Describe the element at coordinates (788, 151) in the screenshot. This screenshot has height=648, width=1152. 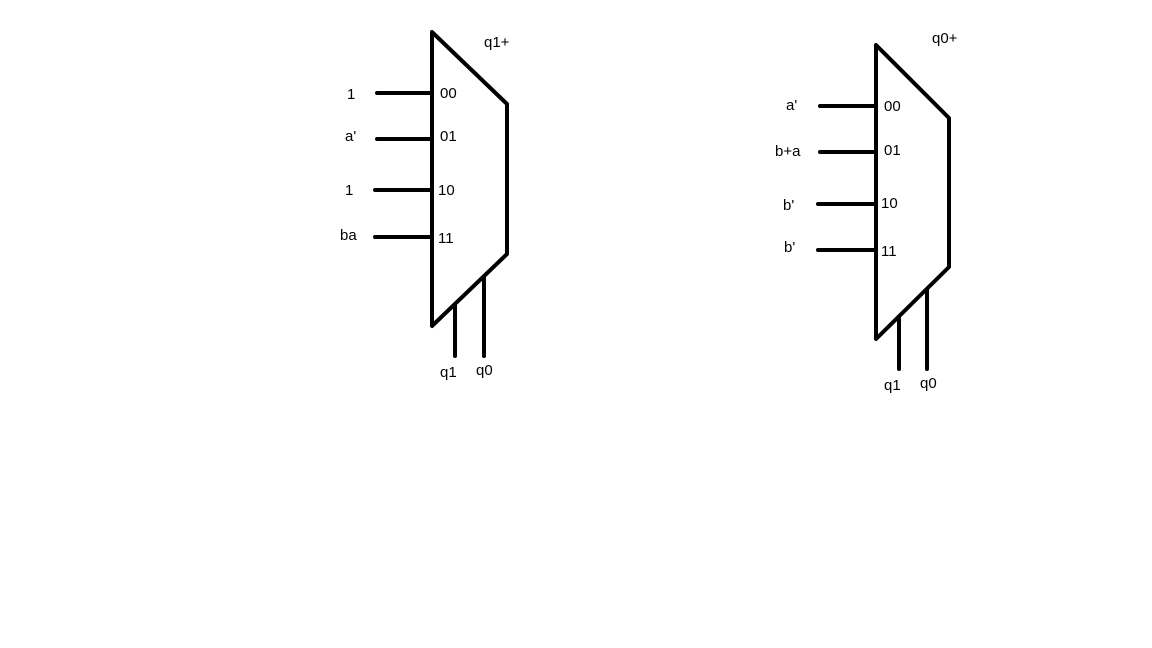
I see `mux-q0-plus-input-signal-01: b+a` at that location.